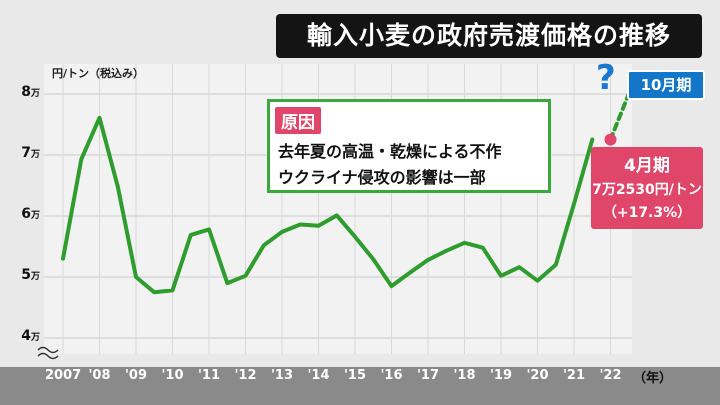 This screenshot has height=405, width=720. Describe the element at coordinates (428, 375) in the screenshot. I see `x-tick-label: '17` at that location.